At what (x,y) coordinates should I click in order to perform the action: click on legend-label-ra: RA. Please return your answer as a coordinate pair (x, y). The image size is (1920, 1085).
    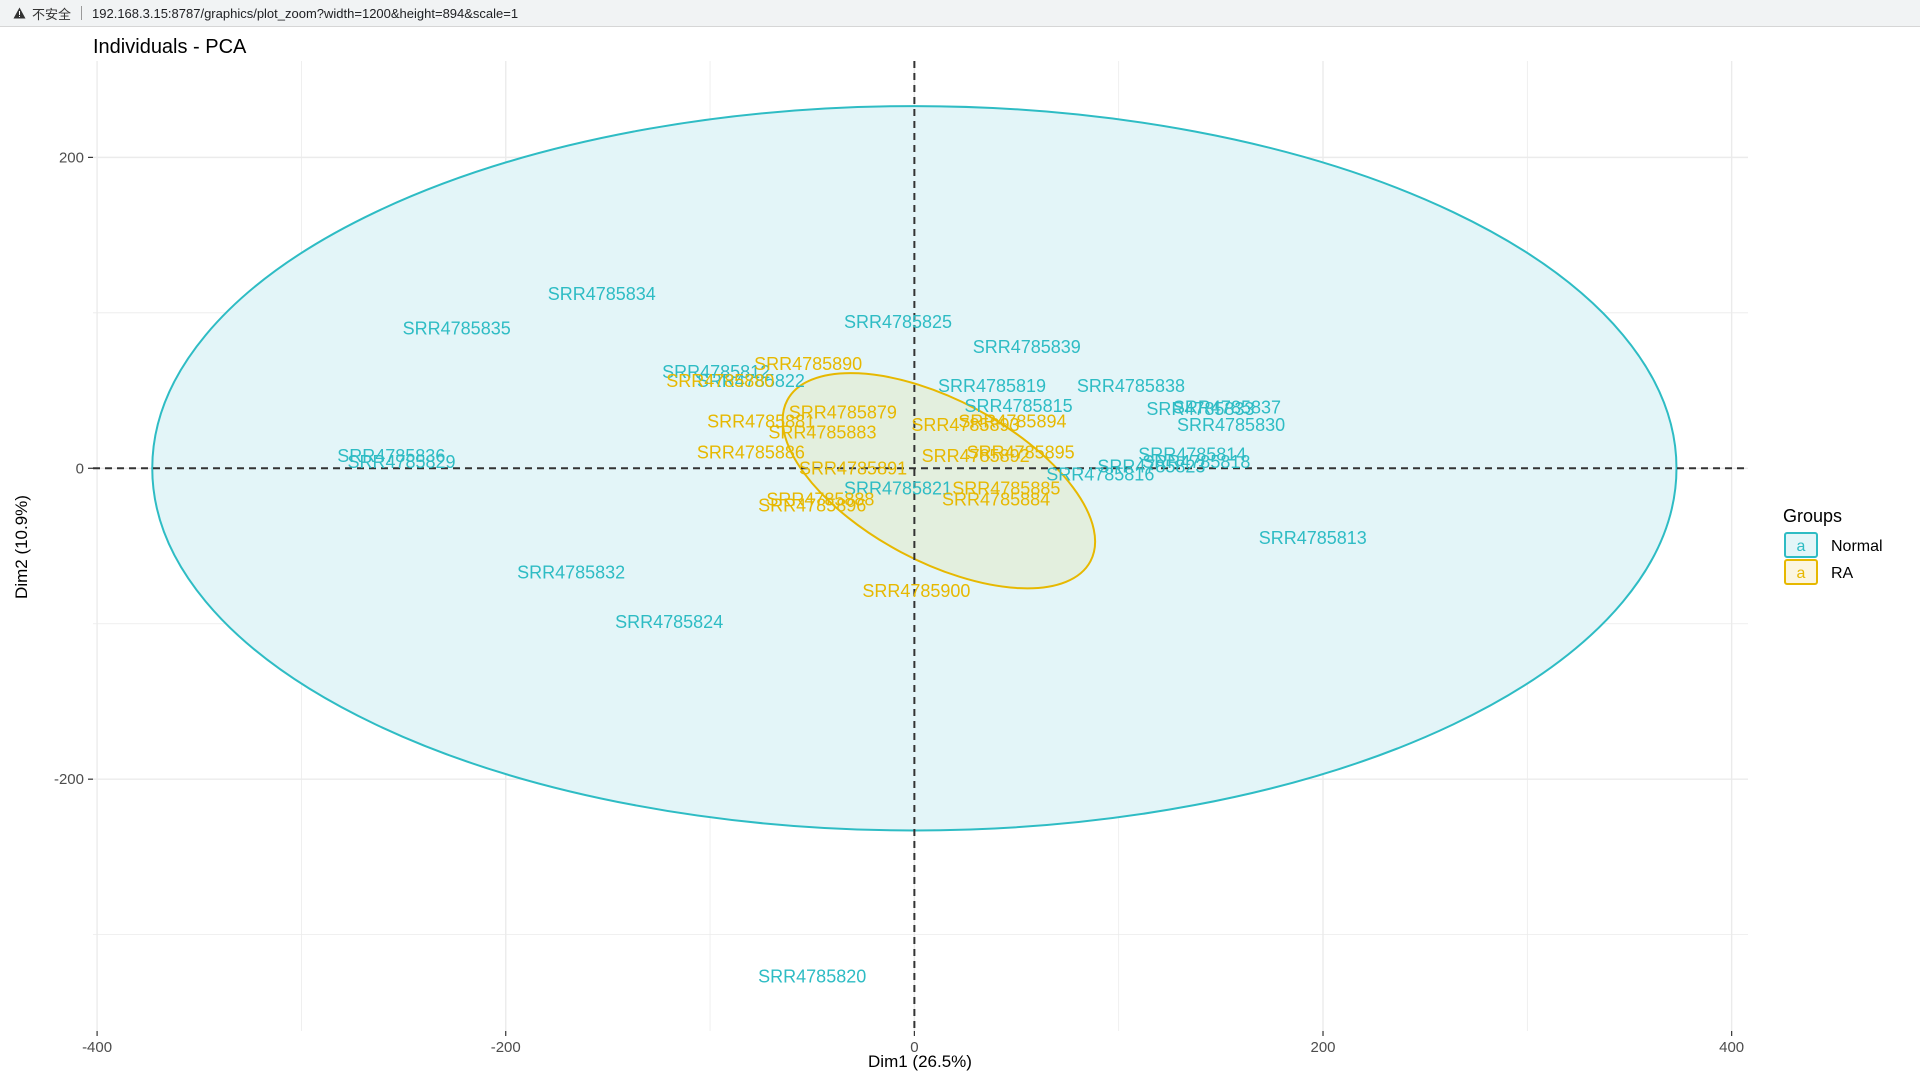
    Looking at the image, I should click on (1842, 573).